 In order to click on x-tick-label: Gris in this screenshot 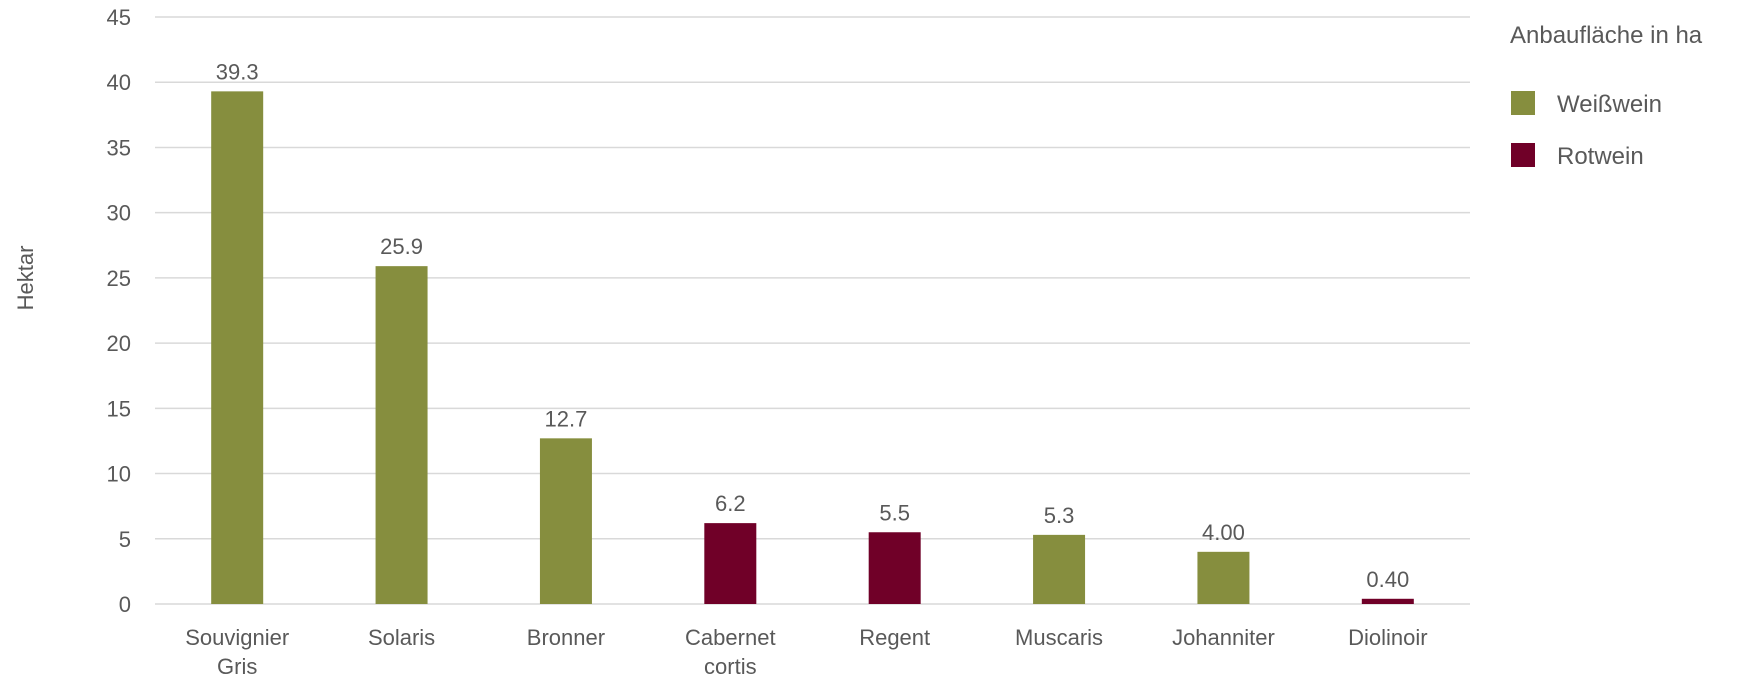, I will do `click(237, 666)`.